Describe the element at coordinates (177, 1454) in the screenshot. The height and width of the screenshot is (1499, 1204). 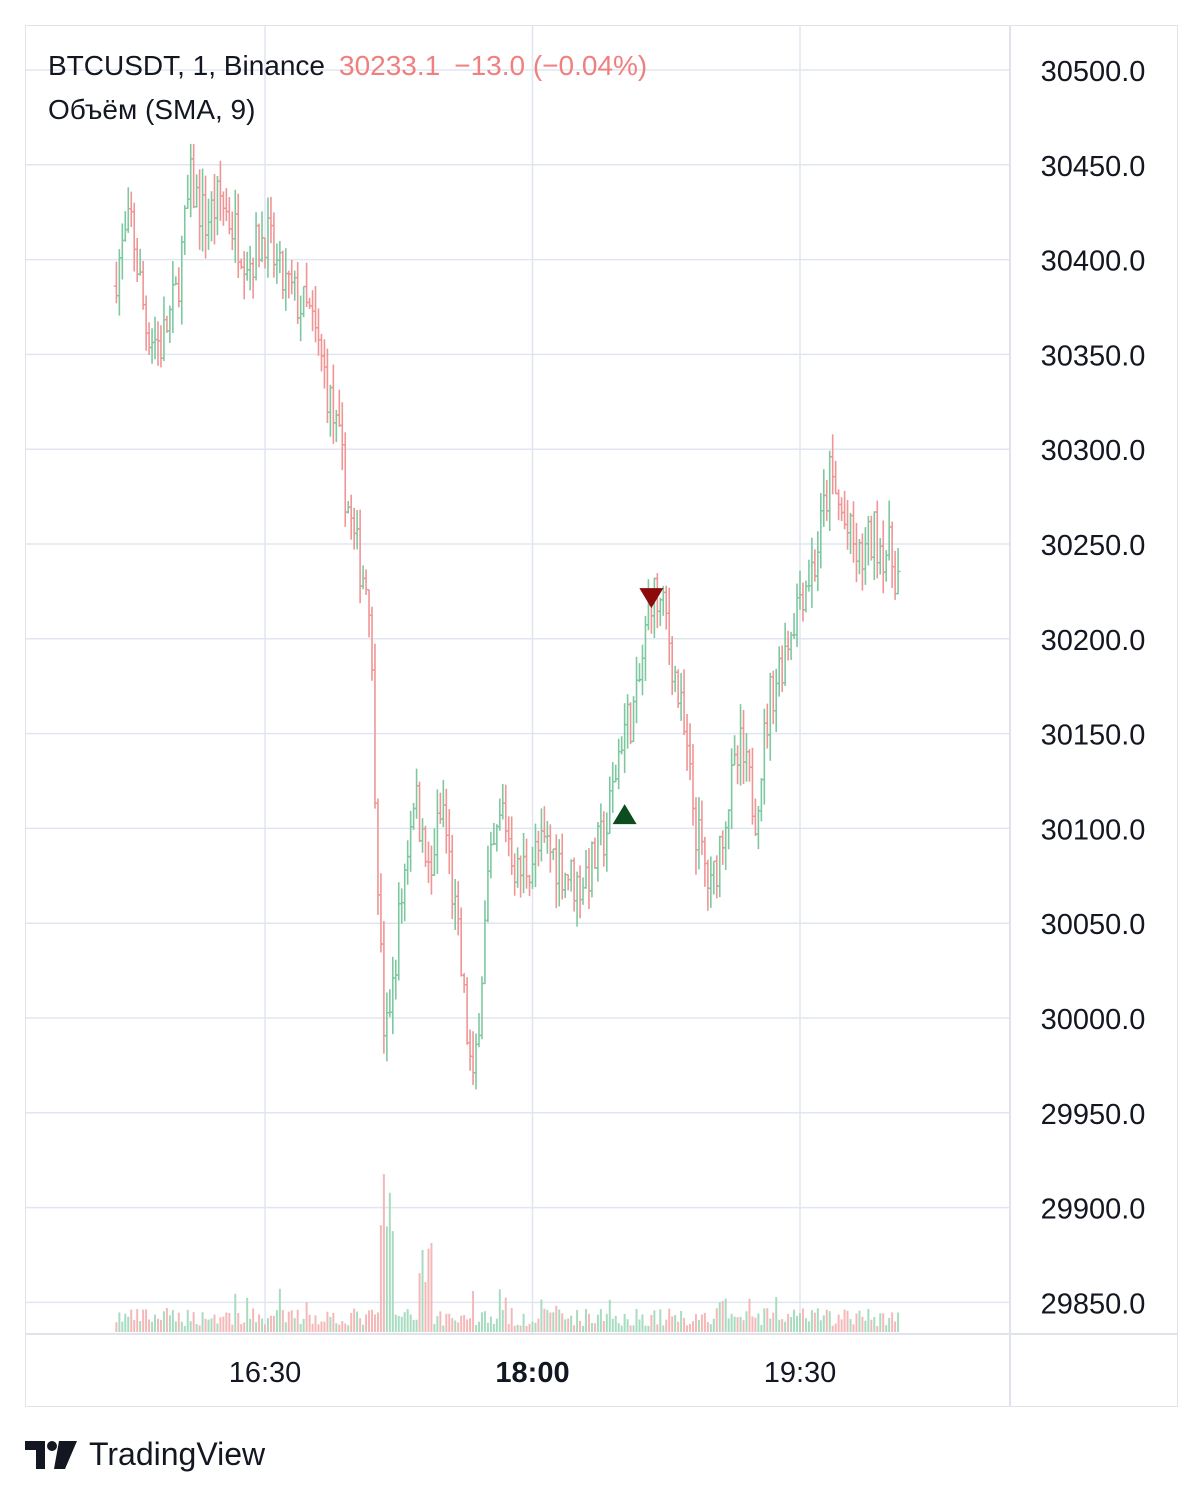
I see `brand-name: TradingView` at that location.